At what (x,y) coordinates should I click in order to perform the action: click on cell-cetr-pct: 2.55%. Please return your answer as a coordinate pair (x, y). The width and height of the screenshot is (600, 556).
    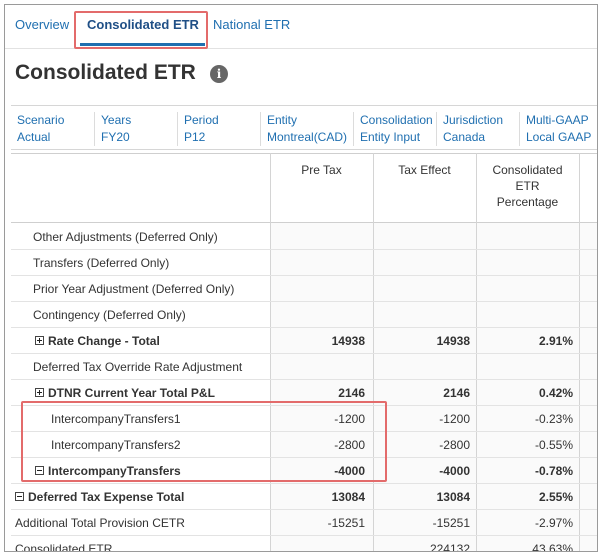
    Looking at the image, I should click on (555, 497).